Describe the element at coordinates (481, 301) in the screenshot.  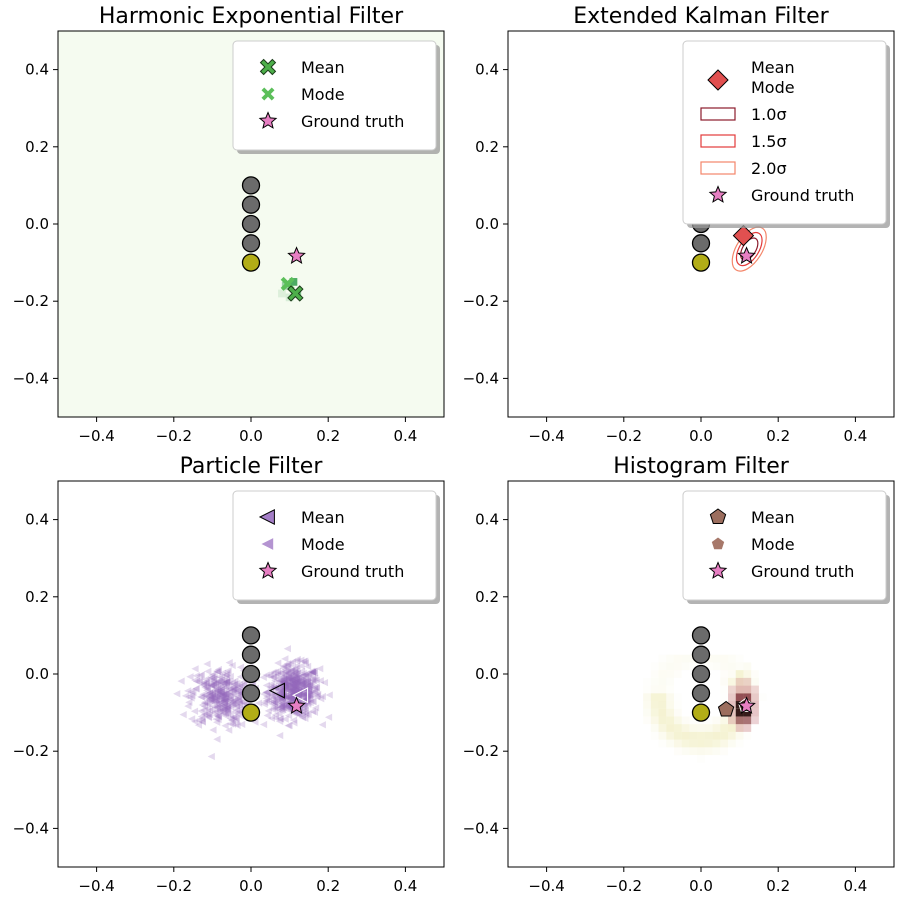
I see `y-tick-label: −0.2` at that location.